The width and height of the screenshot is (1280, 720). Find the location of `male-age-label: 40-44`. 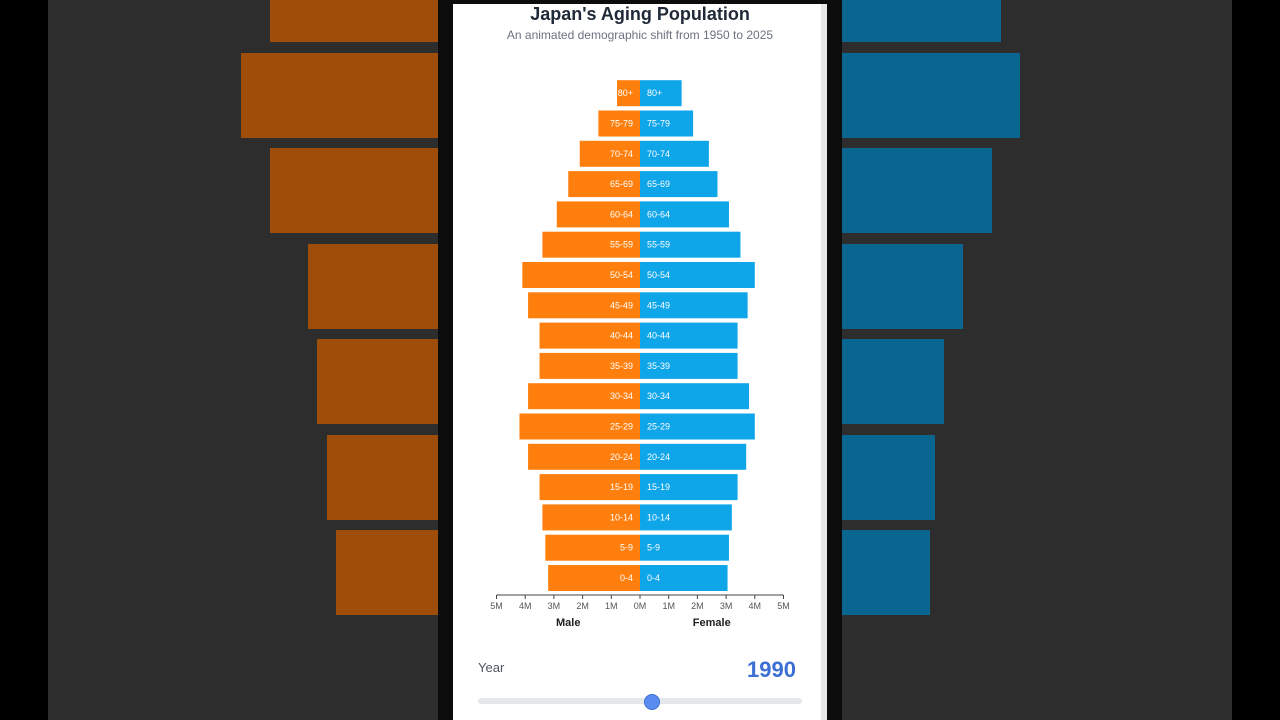

male-age-label: 40-44 is located at coordinates (621, 336).